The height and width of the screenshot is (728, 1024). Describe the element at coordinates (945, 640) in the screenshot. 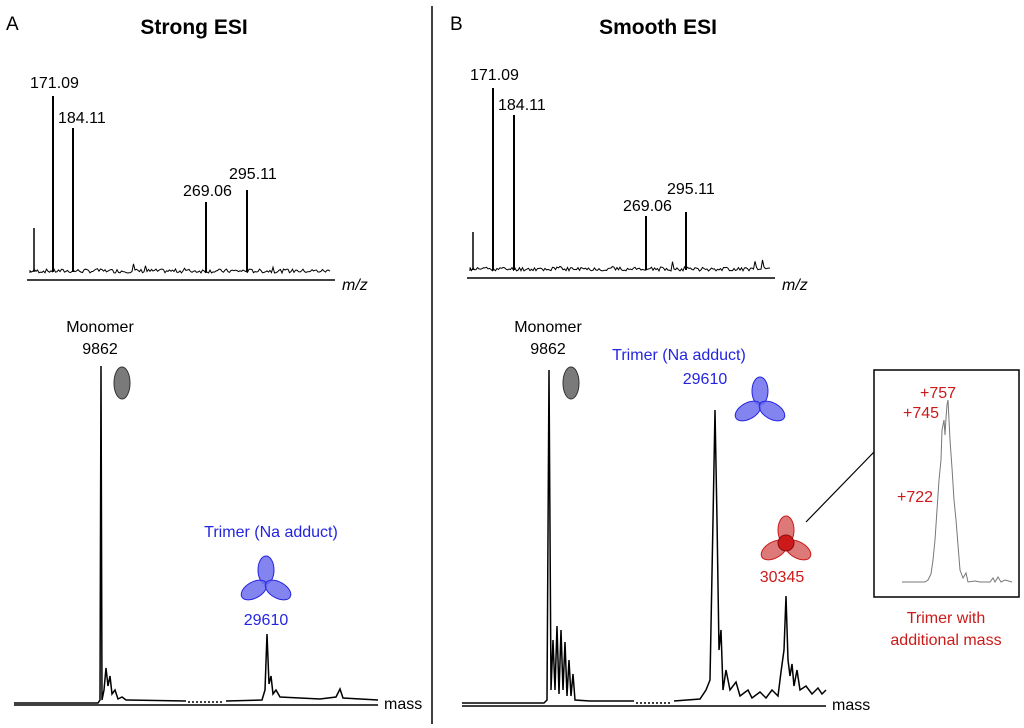

I see `inset-caption-line2: additional mass` at that location.